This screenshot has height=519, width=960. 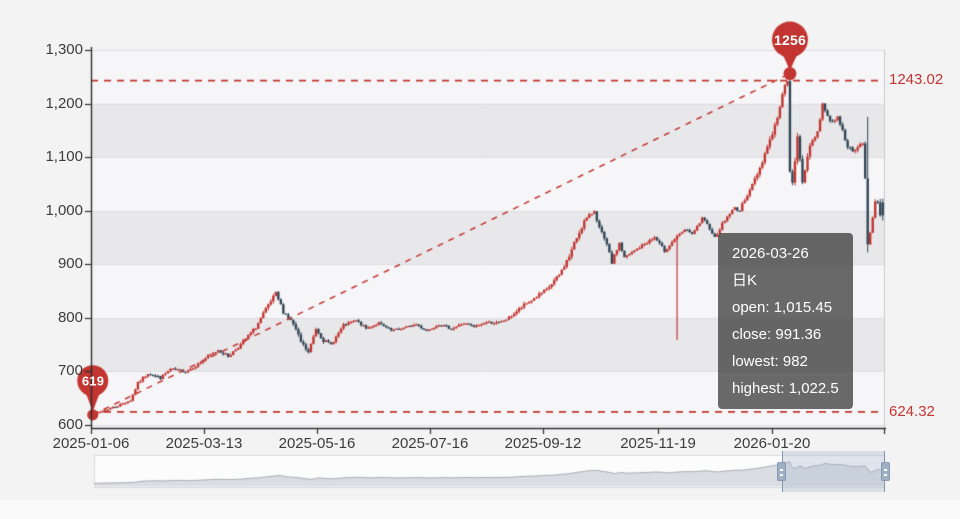 What do you see at coordinates (770, 361) in the screenshot?
I see `tooltip-lowest: lowest: 982` at bounding box center [770, 361].